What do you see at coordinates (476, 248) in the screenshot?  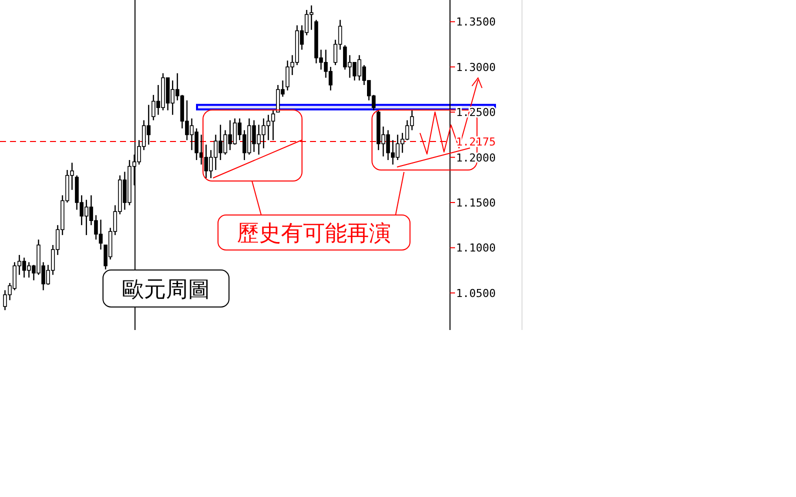 I see `y-tick-label: 1.1000` at bounding box center [476, 248].